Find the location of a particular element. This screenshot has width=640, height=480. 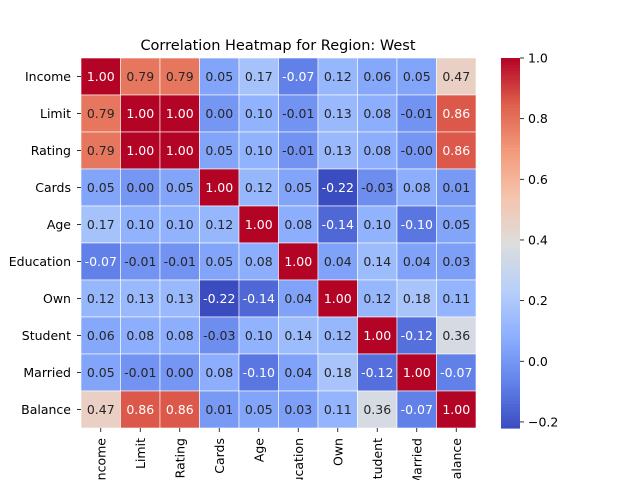

y-tick-label: Rating is located at coordinates (51, 150).